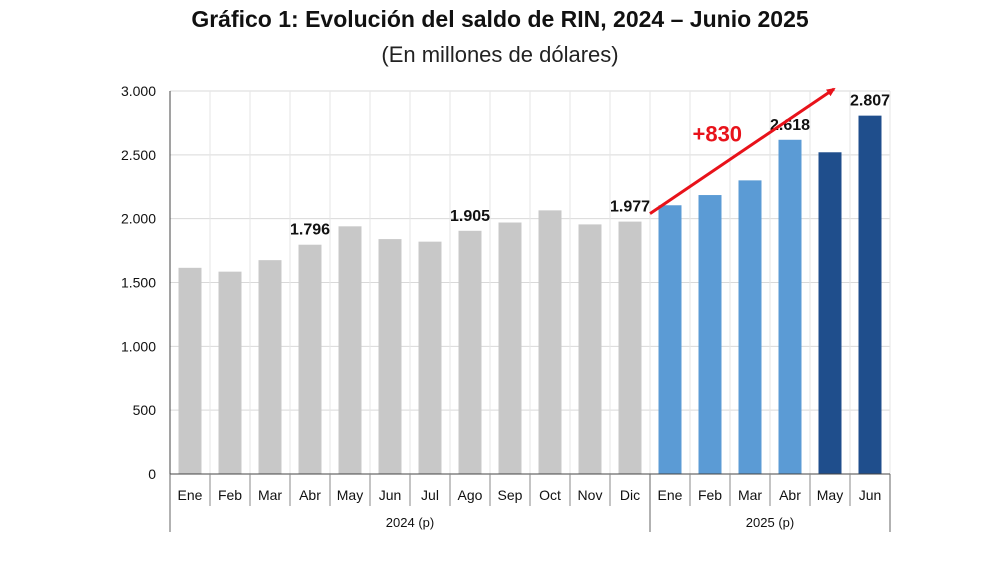 This screenshot has height=563, width=1000. I want to click on x-tick-label: Jul, so click(430, 495).